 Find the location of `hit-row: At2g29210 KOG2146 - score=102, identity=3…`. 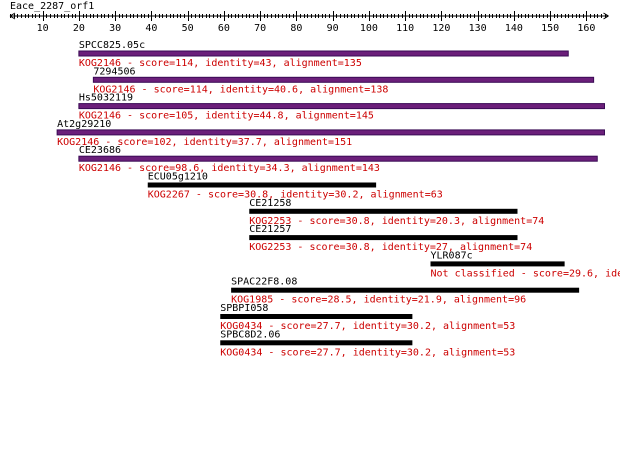

hit-row: At2g29210 KOG2146 - score=102, identity=3… is located at coordinates (330, 133).